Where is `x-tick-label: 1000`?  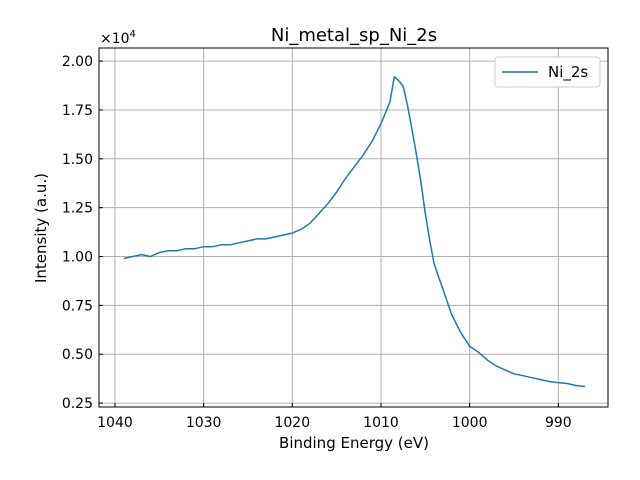
x-tick-label: 1000 is located at coordinates (470, 423).